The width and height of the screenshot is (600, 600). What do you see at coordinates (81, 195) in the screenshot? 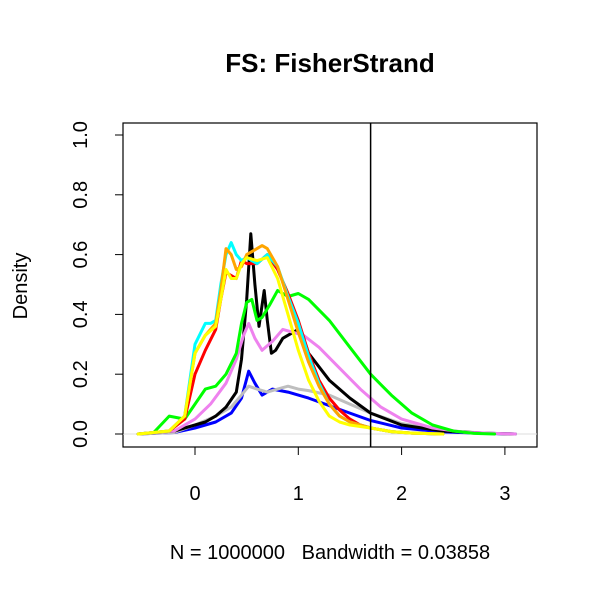
I see `y-tick-label: 0.8` at bounding box center [81, 195].